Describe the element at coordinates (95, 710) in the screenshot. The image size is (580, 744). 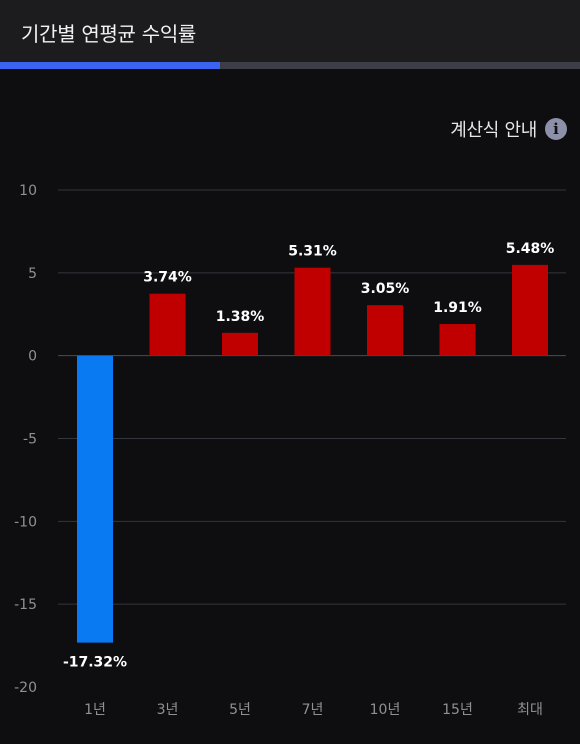
I see `x-tick-label: 1년` at that location.